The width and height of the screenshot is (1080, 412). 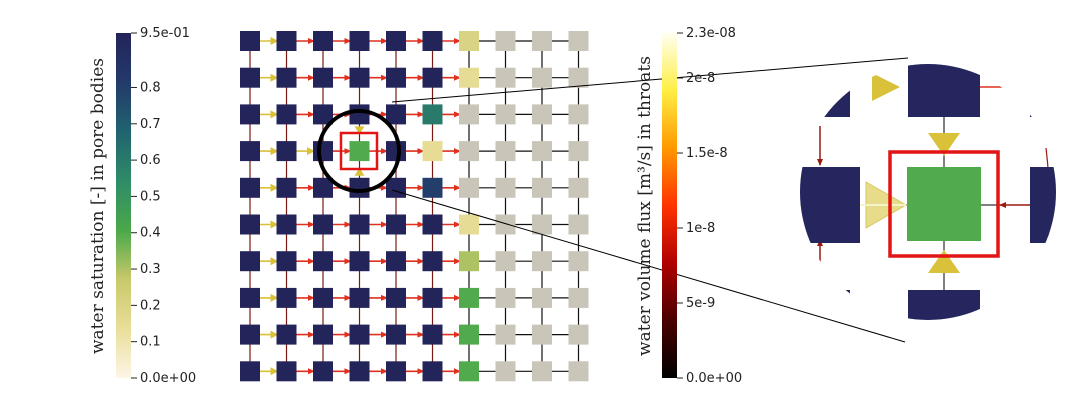 I want to click on flux-arrow-up, so click(x=359, y=171).